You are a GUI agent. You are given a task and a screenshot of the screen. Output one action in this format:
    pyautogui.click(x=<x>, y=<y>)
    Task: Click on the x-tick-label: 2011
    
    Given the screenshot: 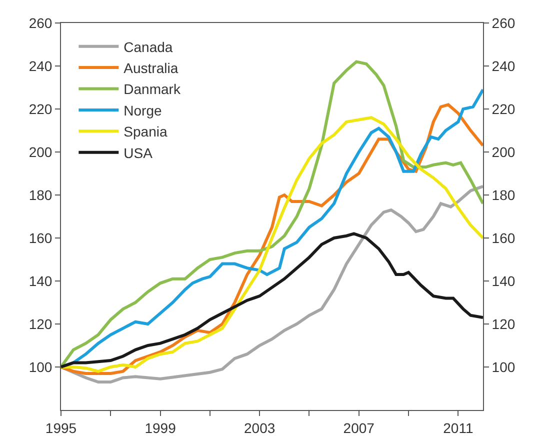 What is the action you would take?
    pyautogui.click(x=458, y=428)
    